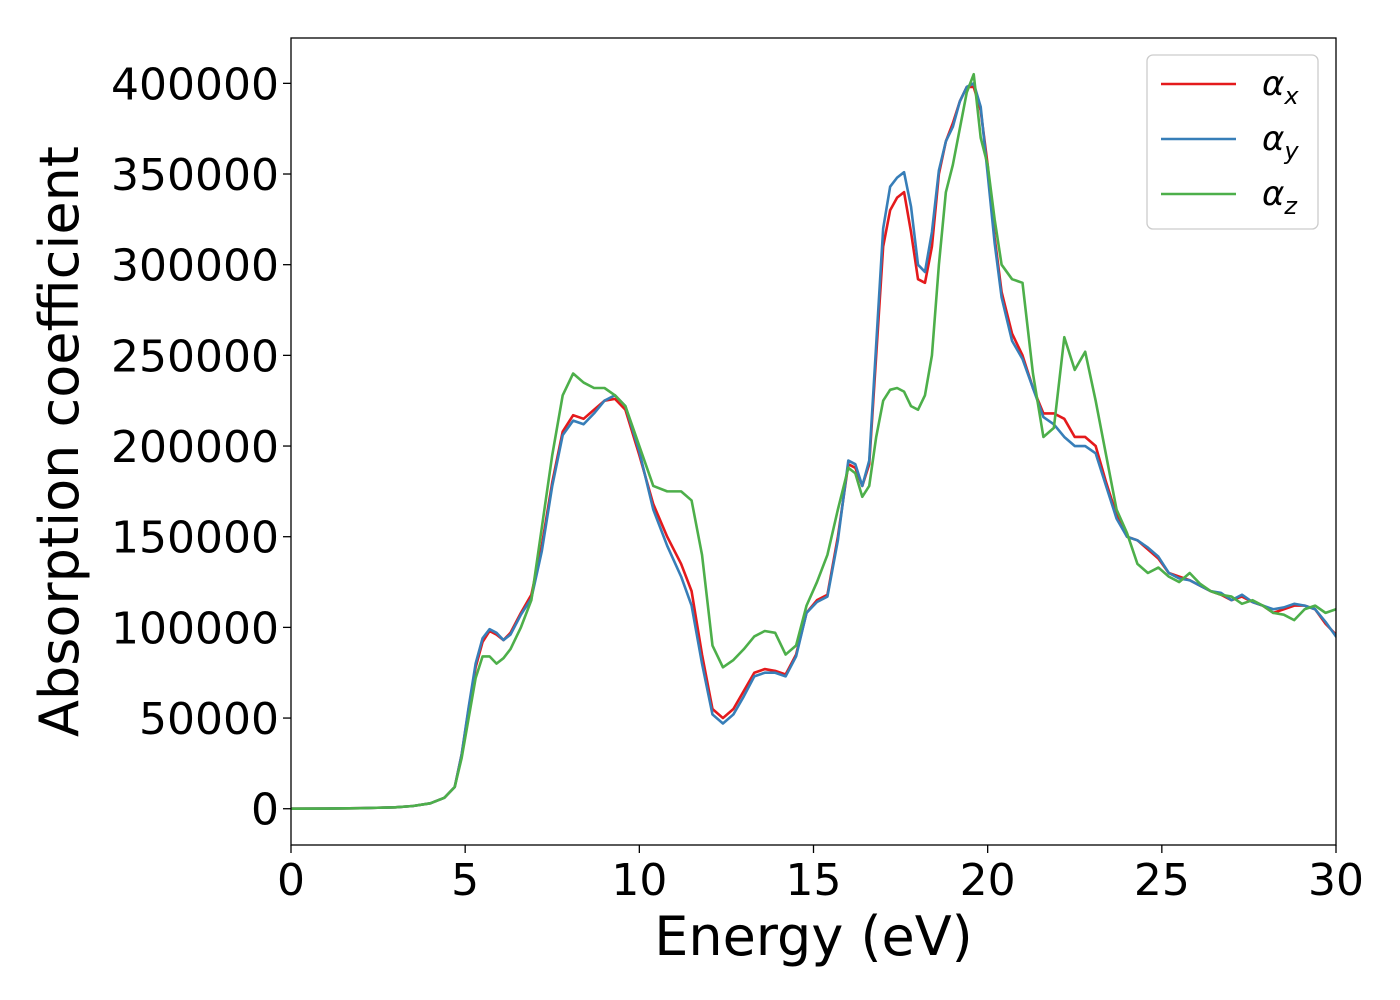  What do you see at coordinates (209, 719) in the screenshot?
I see `y-tick-label: 50000` at bounding box center [209, 719].